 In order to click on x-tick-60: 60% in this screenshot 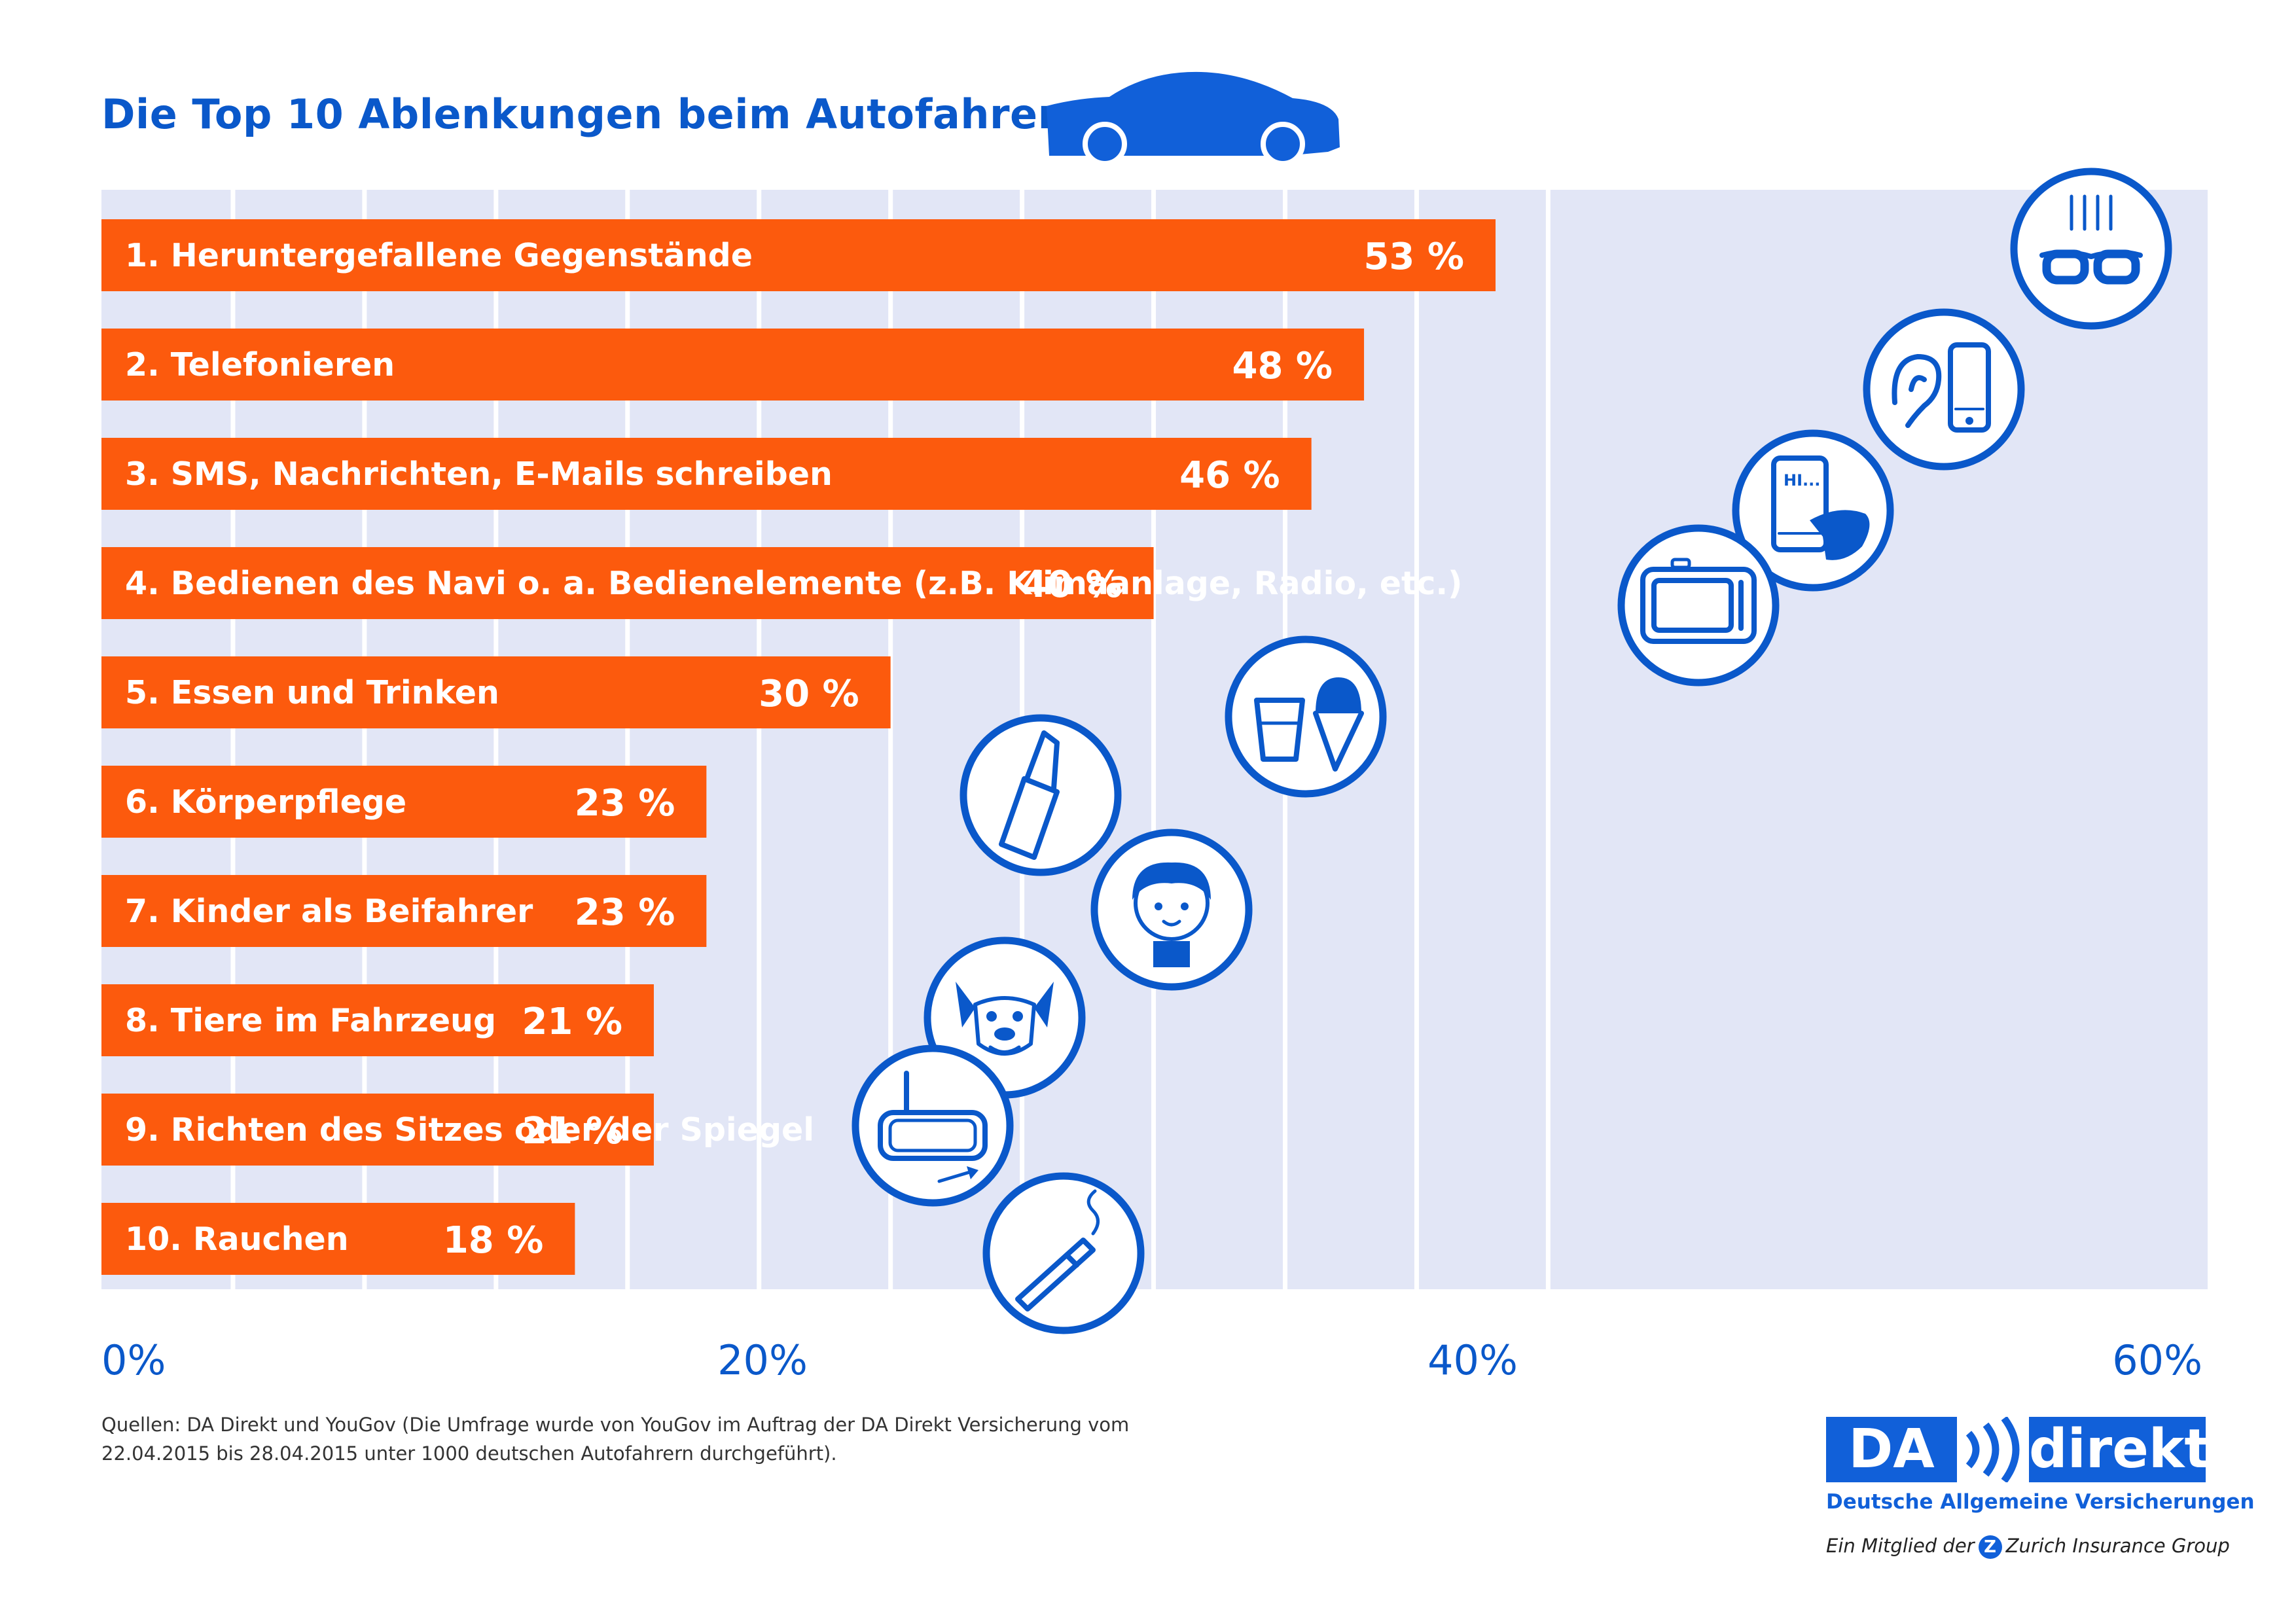, I will do `click(2157, 1360)`.